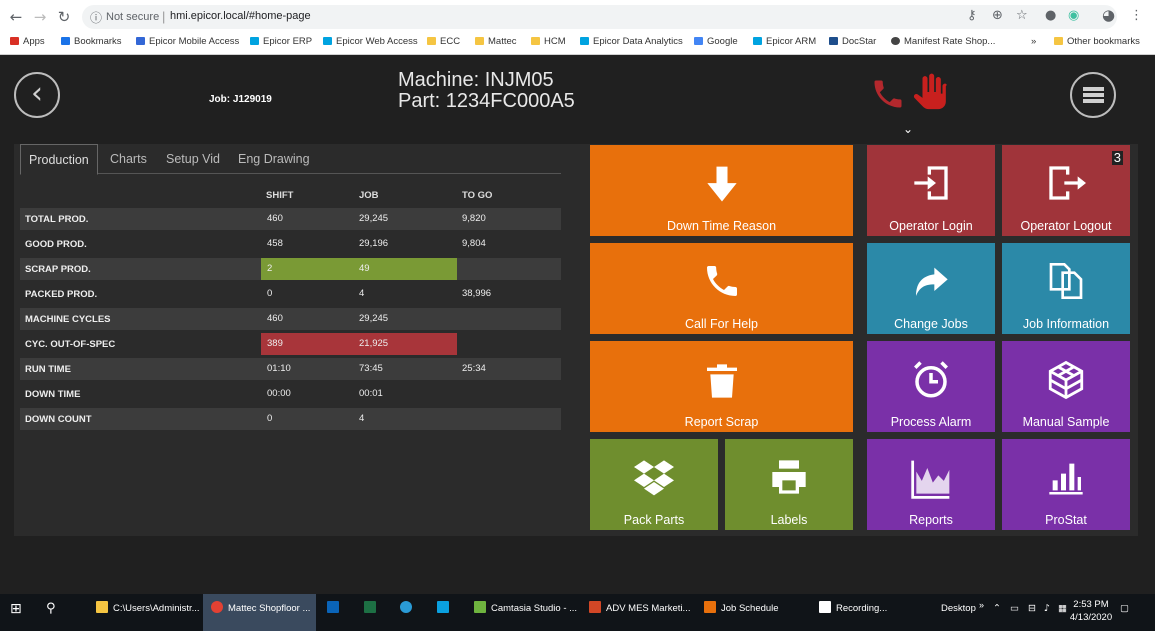  Describe the element at coordinates (16, 17) in the screenshot. I see `back-arrow-icon: ←` at that location.